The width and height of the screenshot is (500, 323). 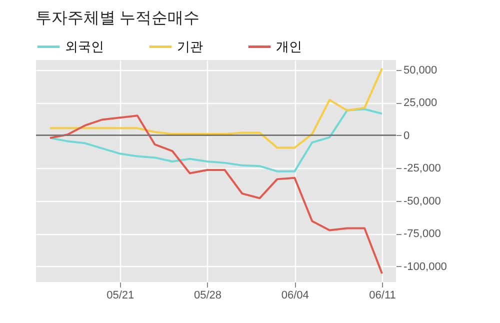 What do you see at coordinates (421, 103) in the screenshot?
I see `y-tick-label: 25,000` at bounding box center [421, 103].